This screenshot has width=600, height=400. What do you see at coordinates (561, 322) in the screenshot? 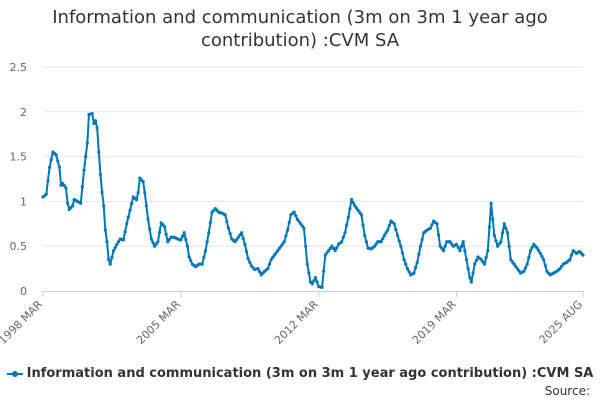
I see `x-tick-label: 2025 AUG` at bounding box center [561, 322].